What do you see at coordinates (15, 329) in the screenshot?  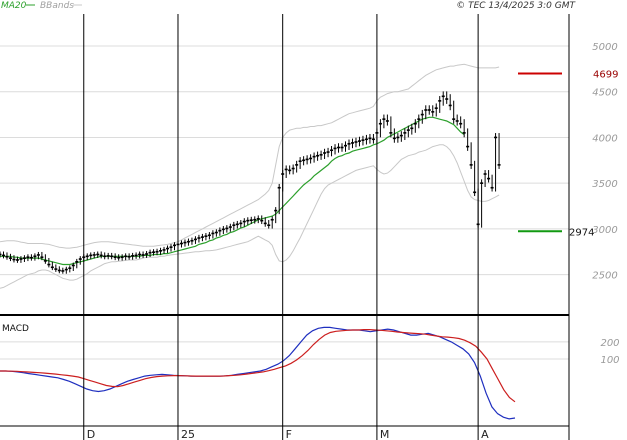 I see `macd-title: MACD` at bounding box center [15, 329].